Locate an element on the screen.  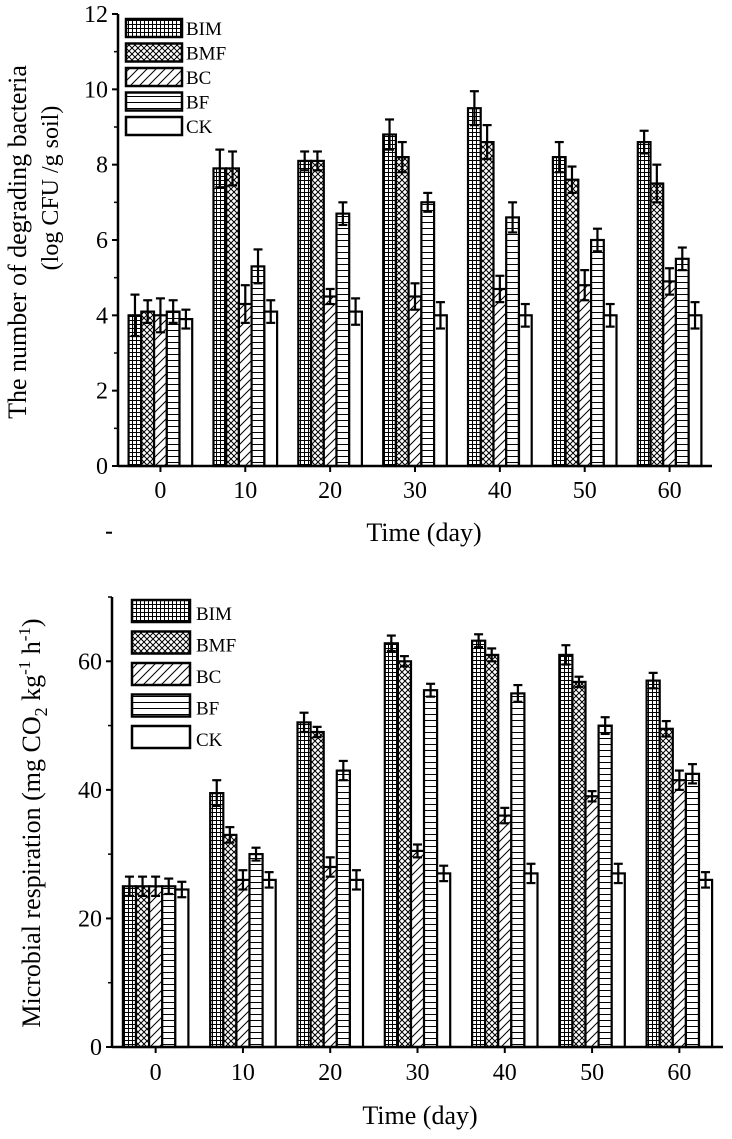
y-tick-label: 10 is located at coordinates (96, 90).